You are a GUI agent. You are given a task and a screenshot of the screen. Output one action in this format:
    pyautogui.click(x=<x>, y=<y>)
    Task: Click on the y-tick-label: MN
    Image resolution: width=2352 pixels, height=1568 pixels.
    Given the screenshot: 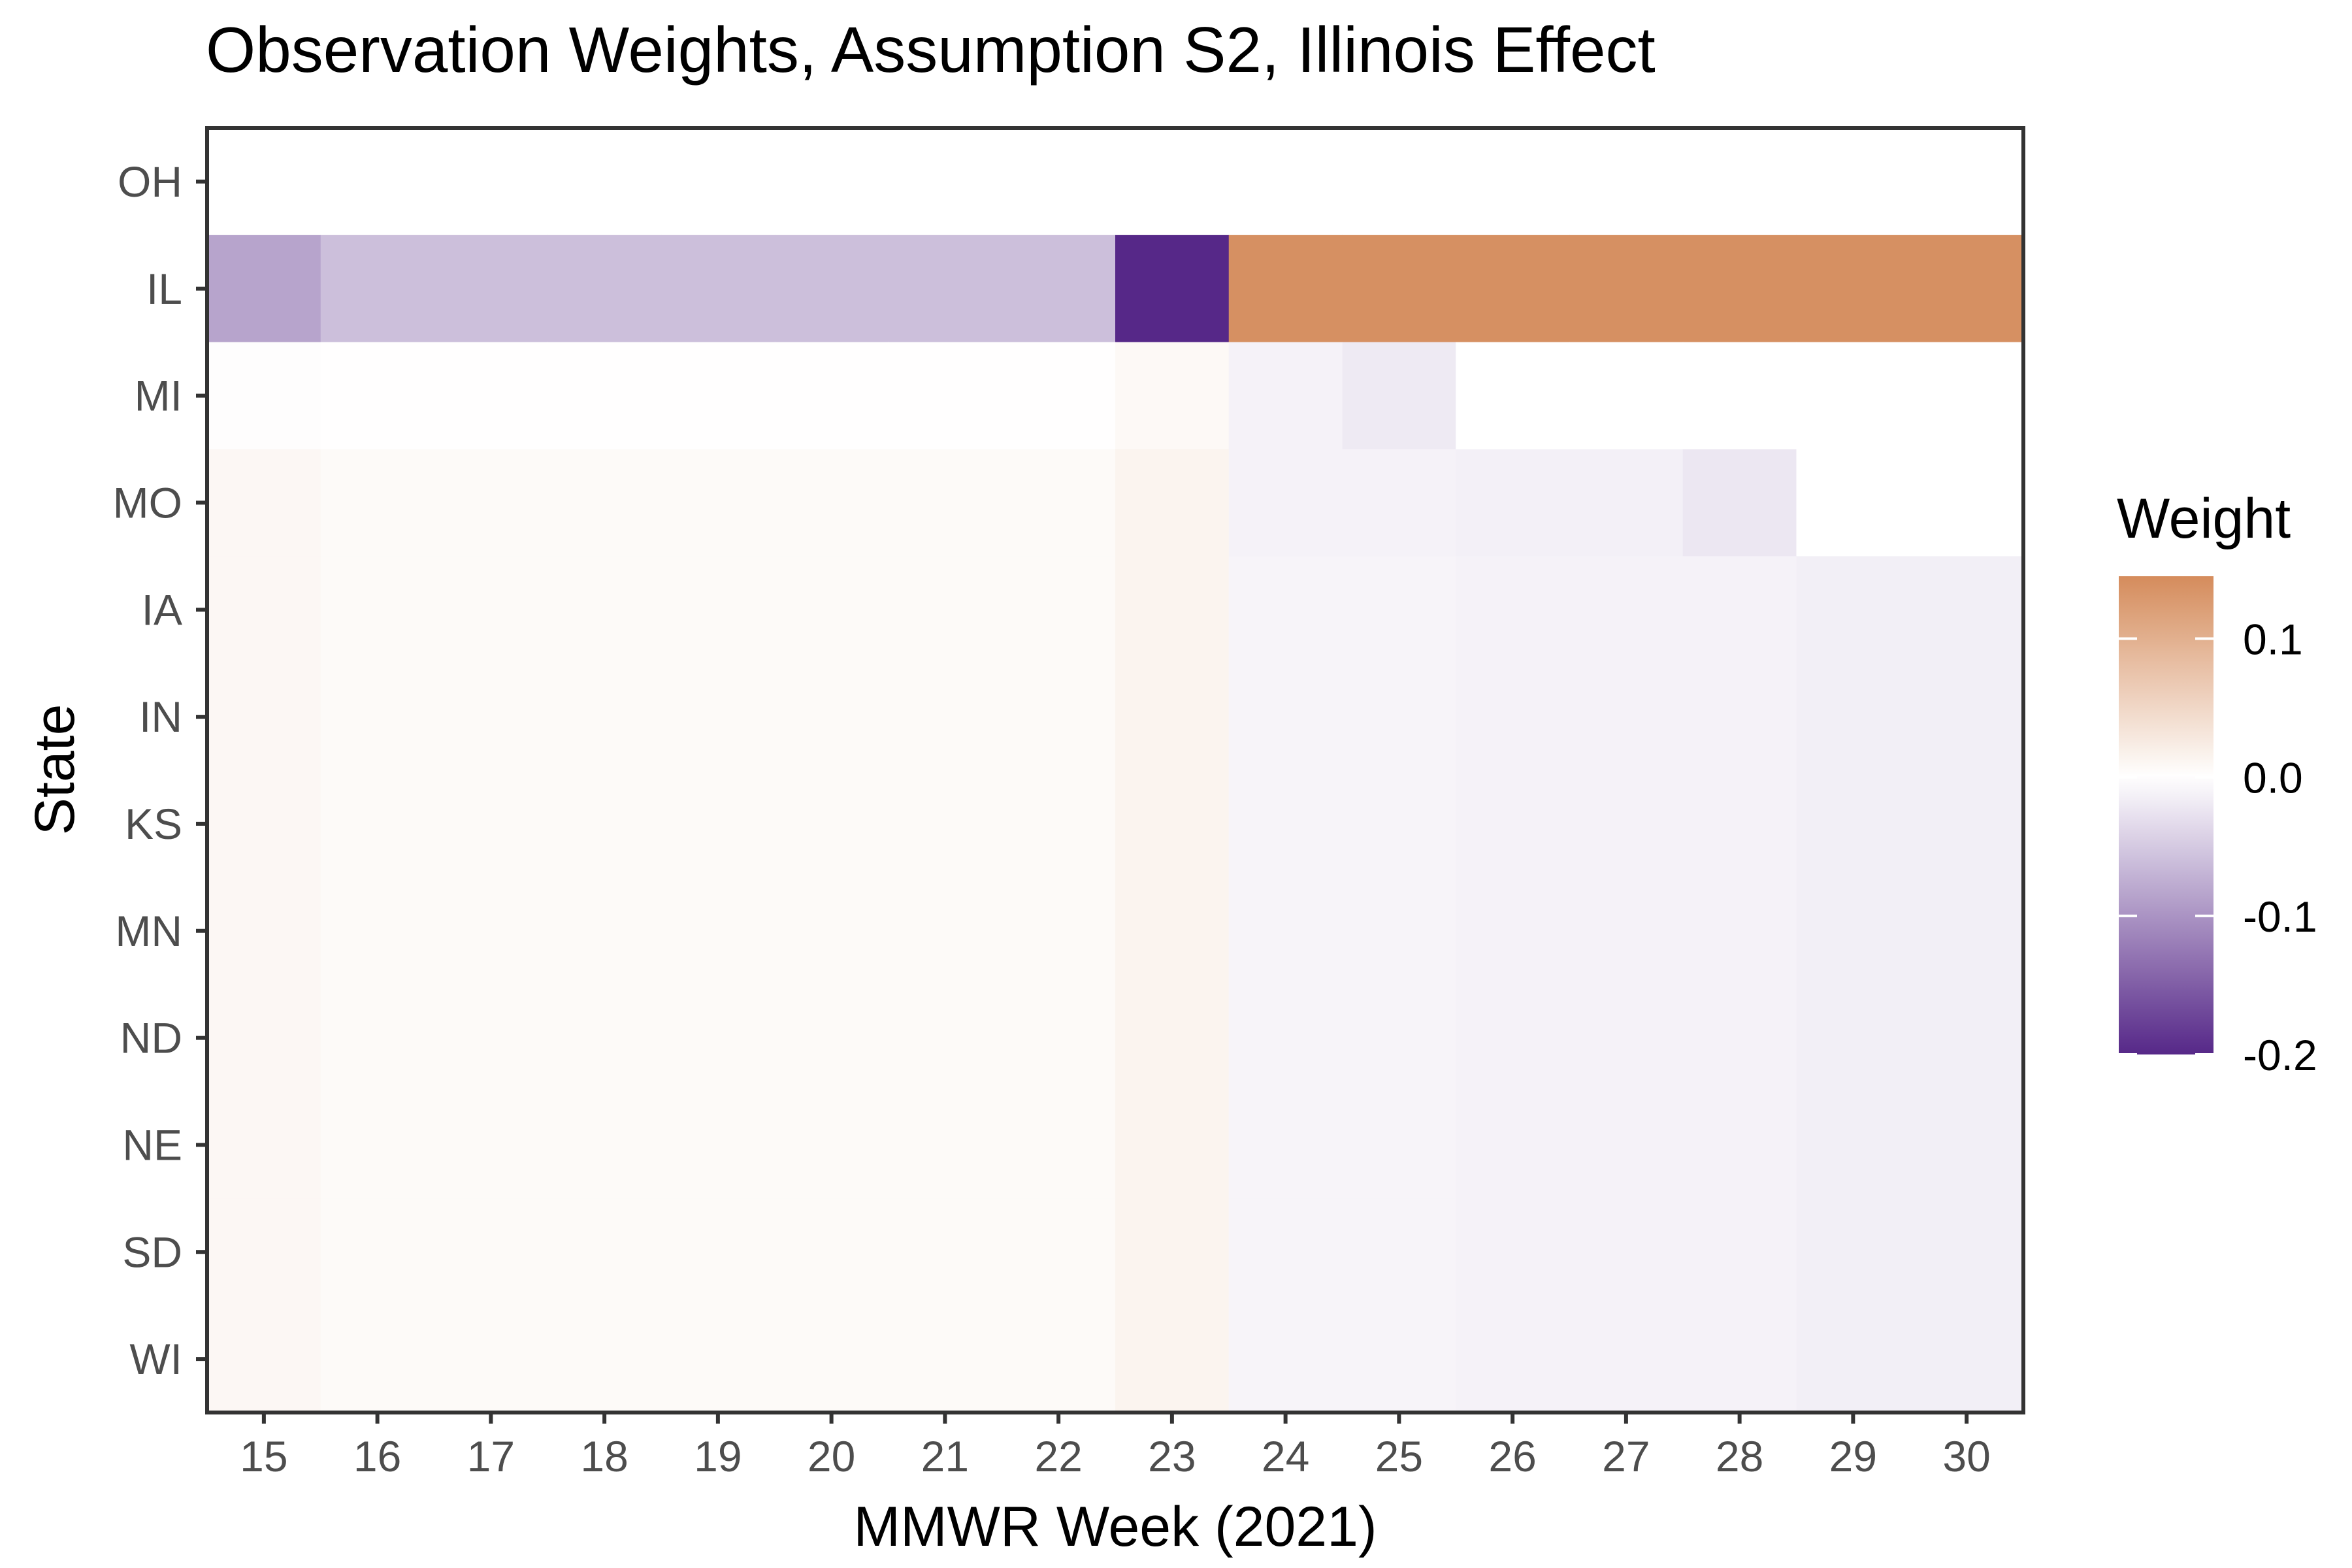 What is the action you would take?
    pyautogui.click(x=148, y=931)
    